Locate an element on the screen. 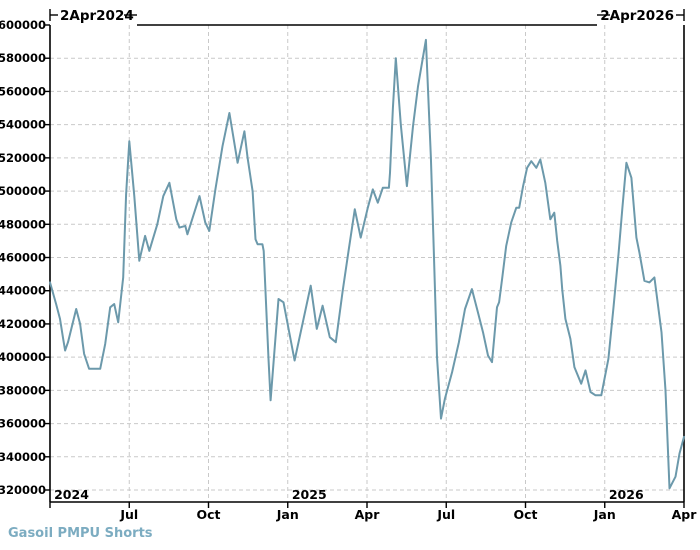 The width and height of the screenshot is (700, 550). y-tick-label: 400000 is located at coordinates (23, 357).